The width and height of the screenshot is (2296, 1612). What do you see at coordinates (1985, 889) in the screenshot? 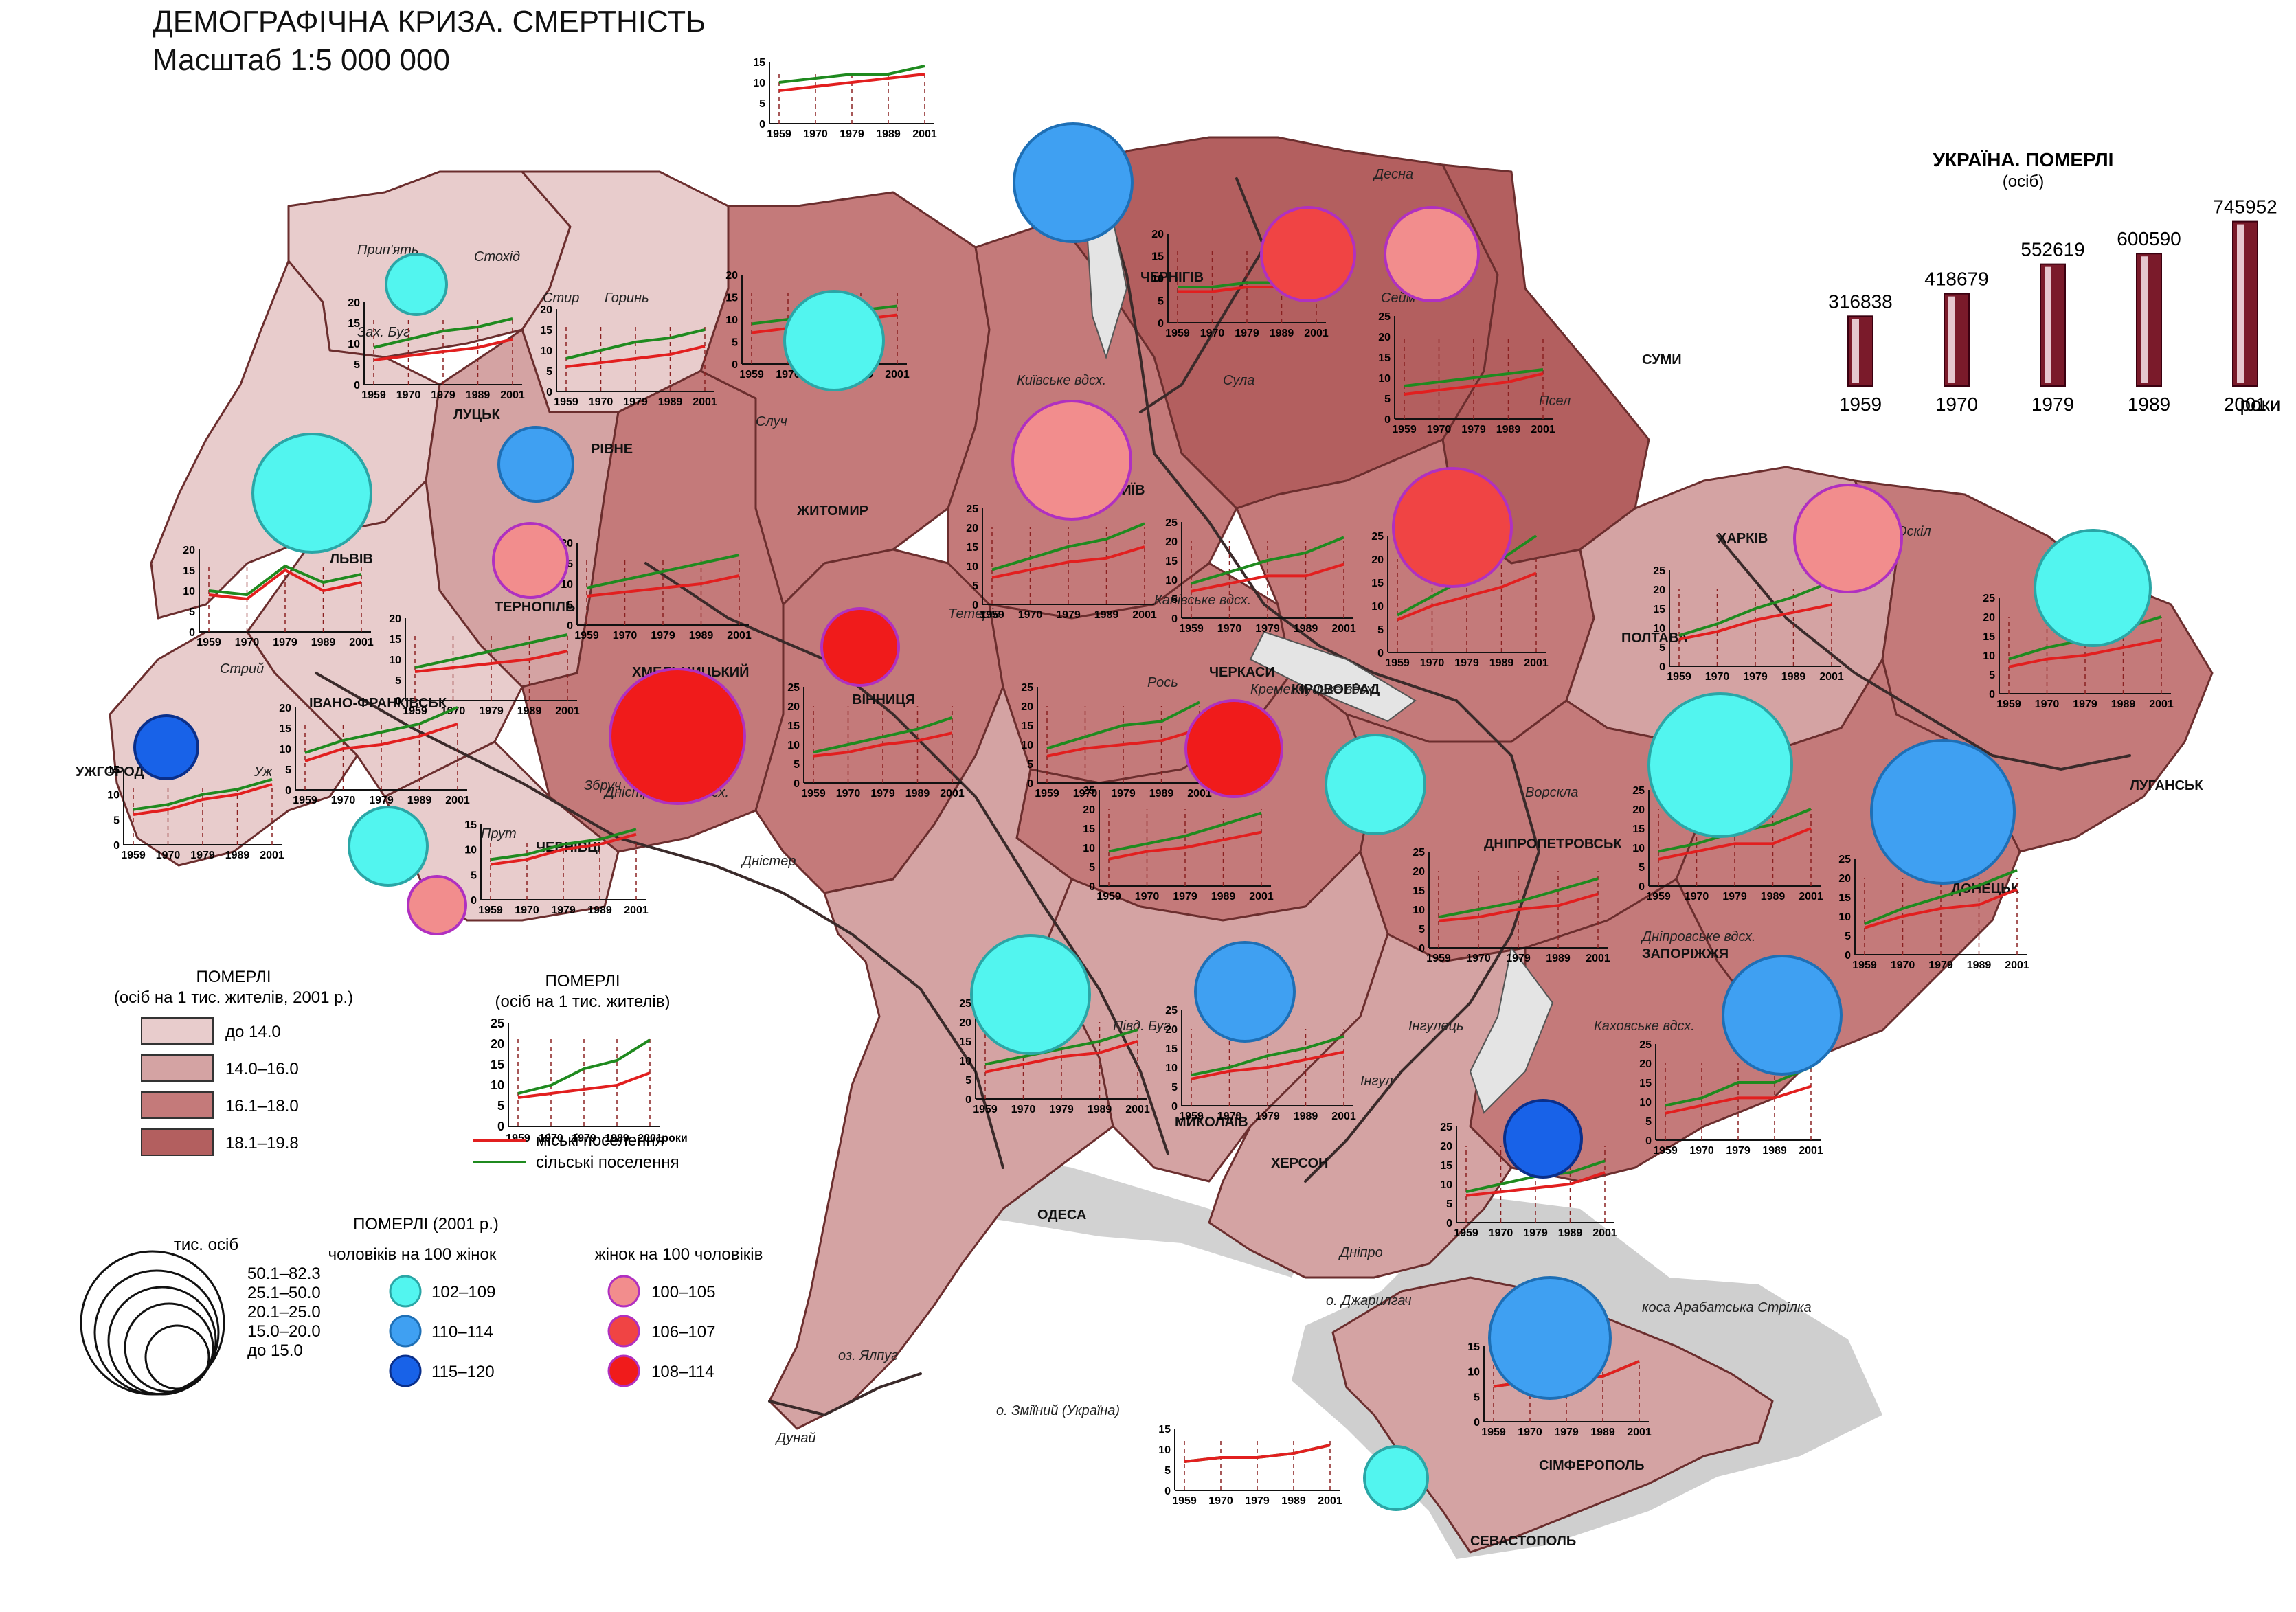
I see `city-label: ДОНЕЦЬК` at bounding box center [1985, 889].